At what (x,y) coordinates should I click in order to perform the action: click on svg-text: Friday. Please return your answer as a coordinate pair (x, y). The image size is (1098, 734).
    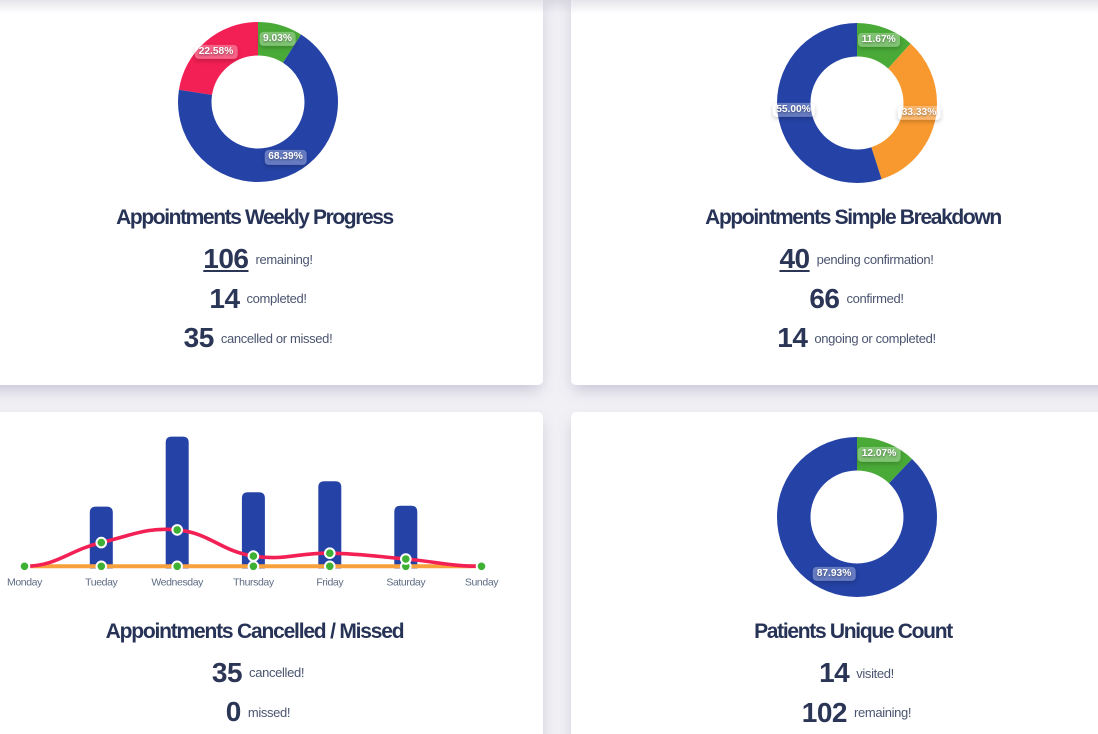
    Looking at the image, I should click on (330, 583).